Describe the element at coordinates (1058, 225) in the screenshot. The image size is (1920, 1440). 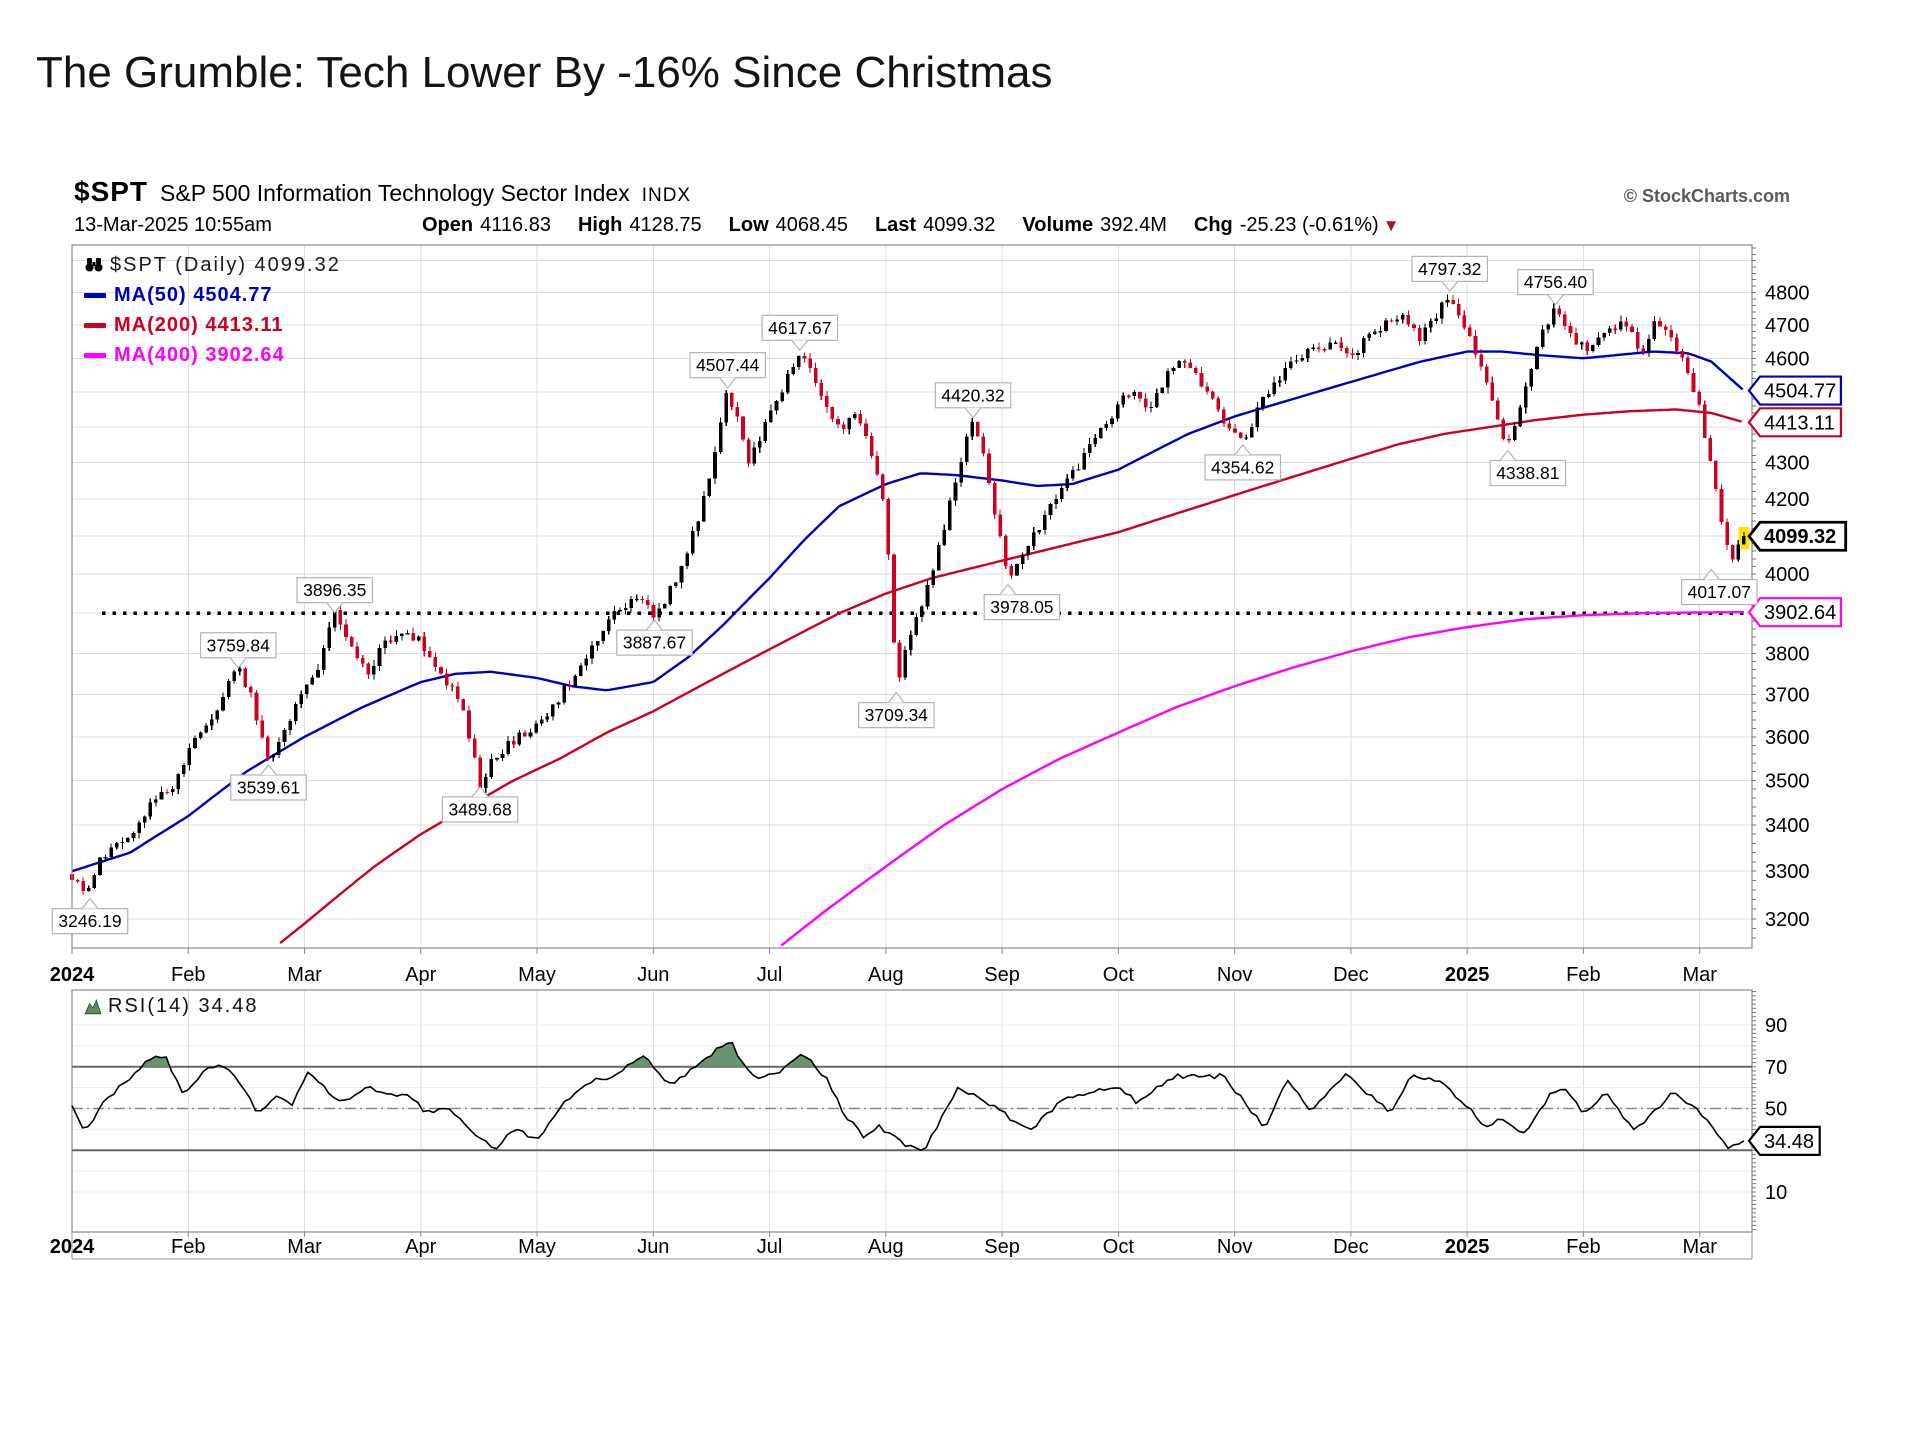
I see `volume-label: Volume` at that location.